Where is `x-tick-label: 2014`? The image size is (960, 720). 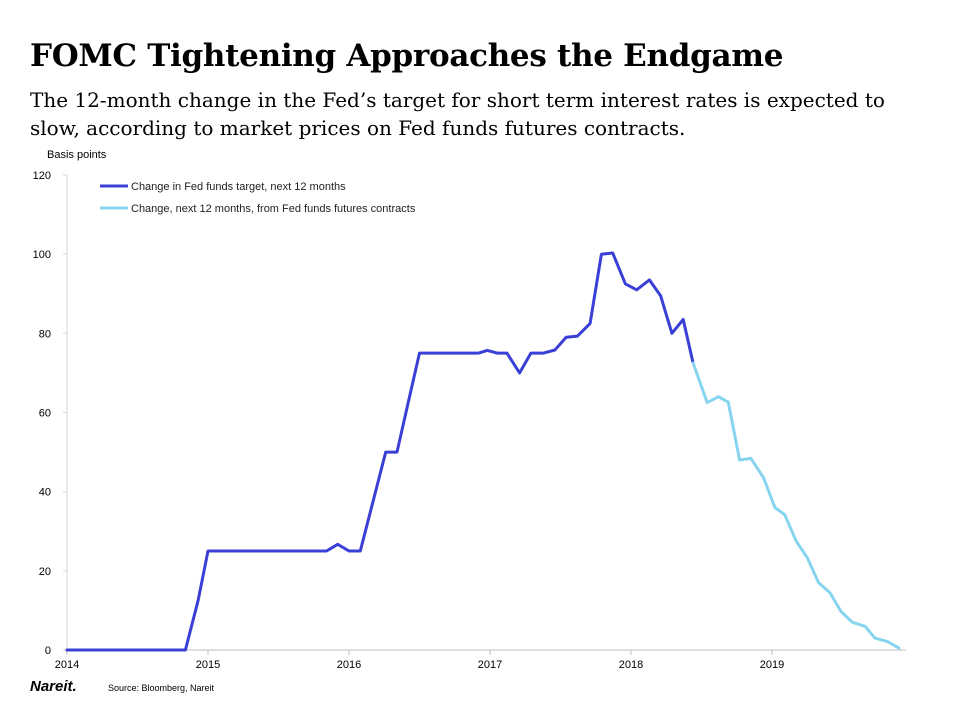
x-tick-label: 2014 is located at coordinates (67, 665).